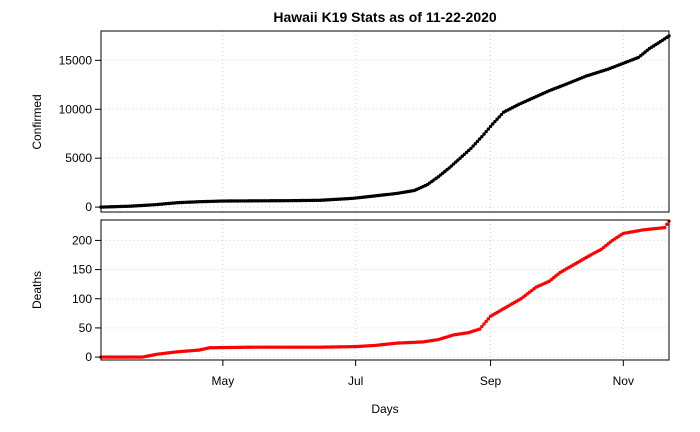 The image size is (700, 432). What do you see at coordinates (82, 240) in the screenshot?
I see `deaths-y-tick-label: 200` at bounding box center [82, 240].